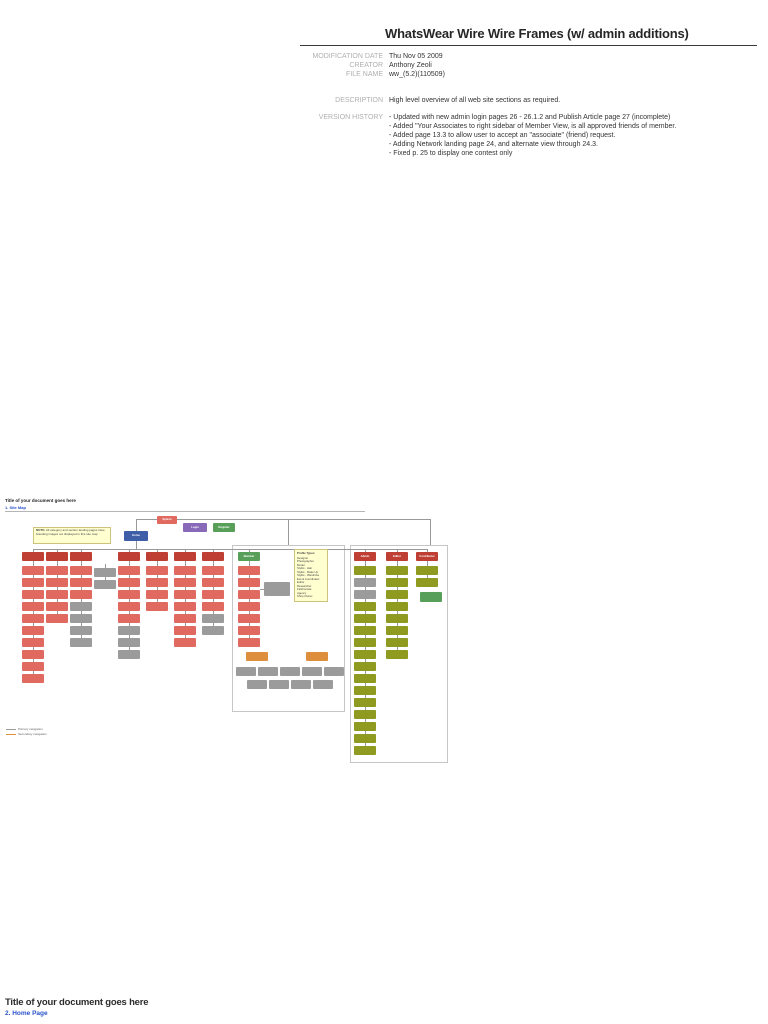 The image size is (768, 1024). Describe the element at coordinates (77, 1002) in the screenshot. I see `footer-doc-title: Title of your document goes here` at that location.